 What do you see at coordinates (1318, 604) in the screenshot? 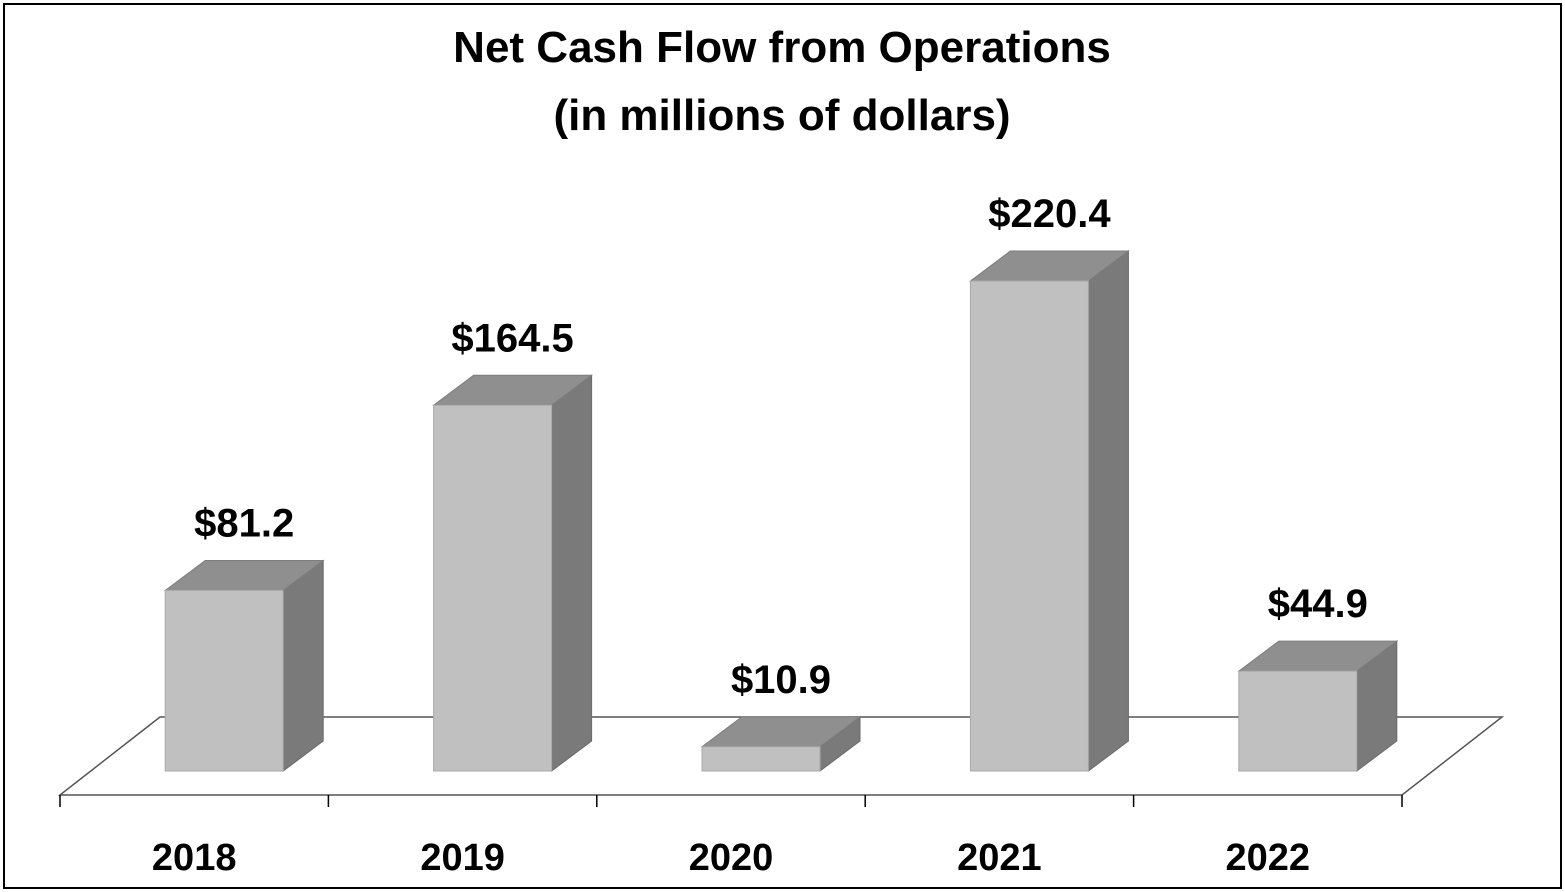
I see `data-label-2022: $44.9` at bounding box center [1318, 604].